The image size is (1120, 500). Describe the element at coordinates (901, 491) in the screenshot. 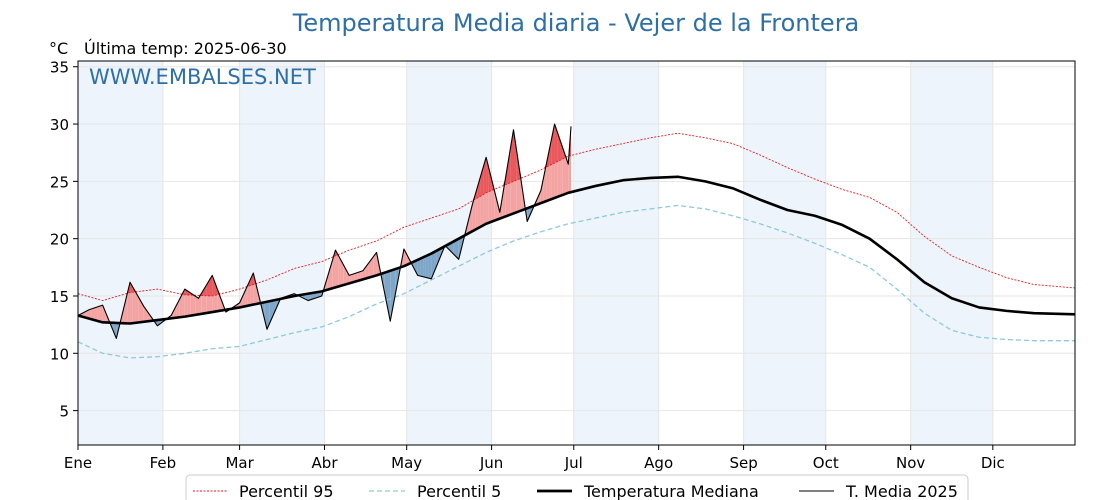

I see `legend-label-current: T. Media 2025` at that location.